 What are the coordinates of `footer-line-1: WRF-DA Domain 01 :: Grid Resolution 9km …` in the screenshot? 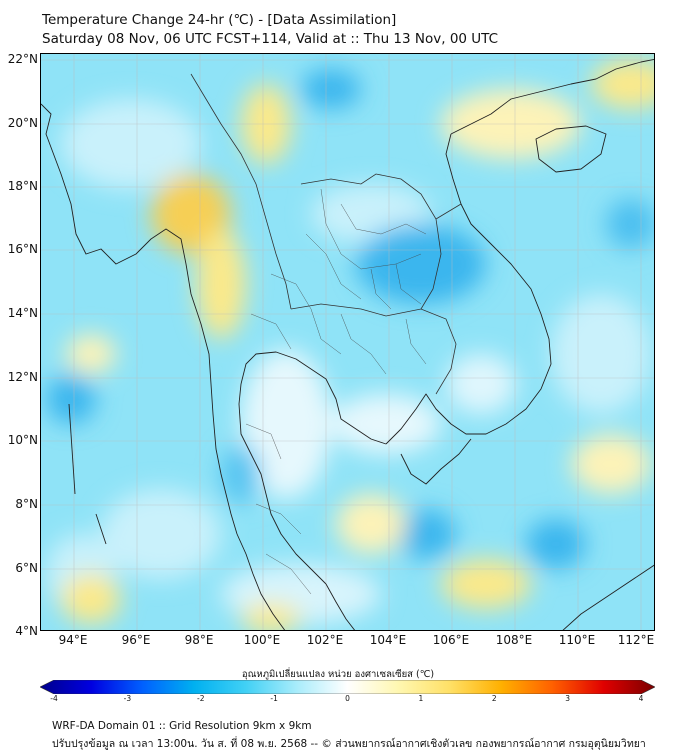 It's located at (182, 726).